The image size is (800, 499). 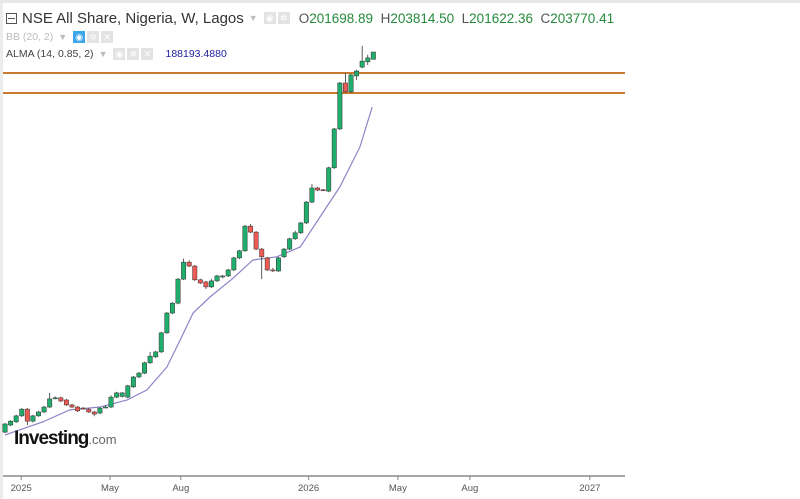 What do you see at coordinates (304, 18) in the screenshot?
I see `open-label: O` at bounding box center [304, 18].